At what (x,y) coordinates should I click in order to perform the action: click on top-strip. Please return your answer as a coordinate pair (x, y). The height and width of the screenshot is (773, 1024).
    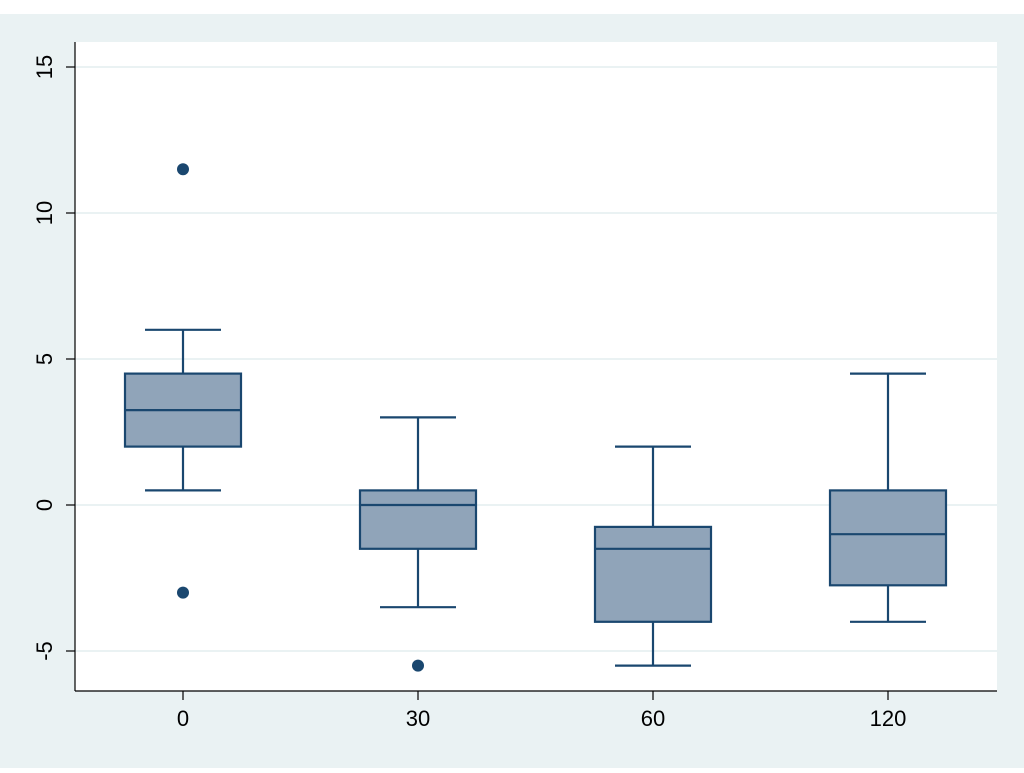
    Looking at the image, I should click on (512, 7).